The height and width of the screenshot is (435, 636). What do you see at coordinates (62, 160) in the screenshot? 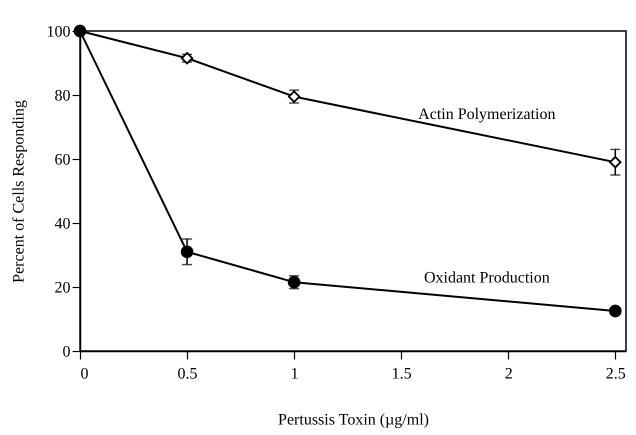
I see `y-tick-label: 60` at bounding box center [62, 160].